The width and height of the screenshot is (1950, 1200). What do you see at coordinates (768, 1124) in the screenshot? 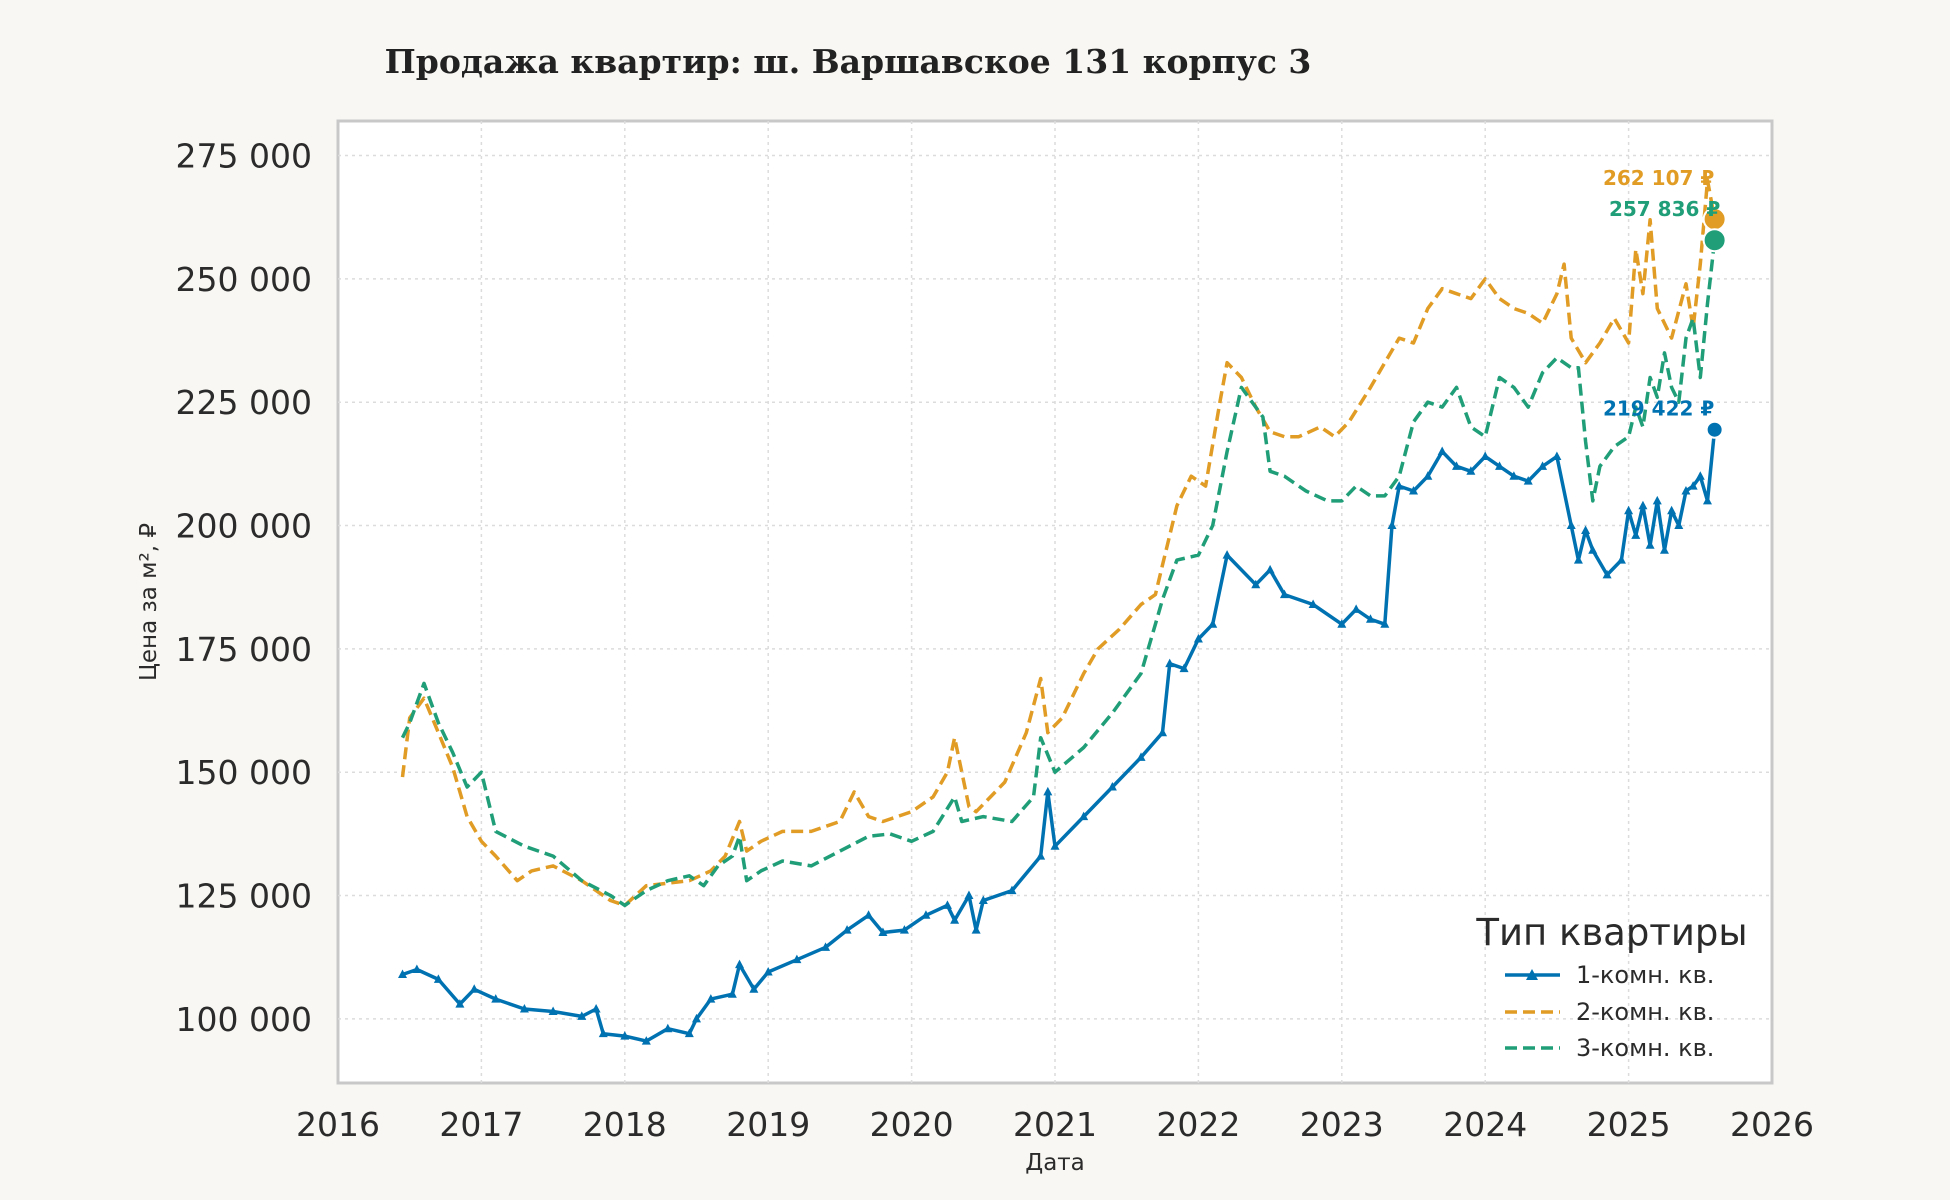
I see `x-tick-label: 2019` at bounding box center [768, 1124].